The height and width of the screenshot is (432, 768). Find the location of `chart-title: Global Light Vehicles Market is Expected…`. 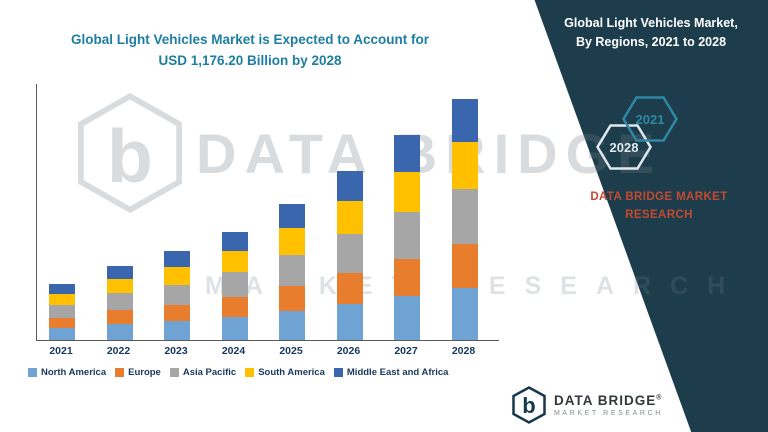

chart-title: Global Light Vehicles Market is Expected… is located at coordinates (250, 51).